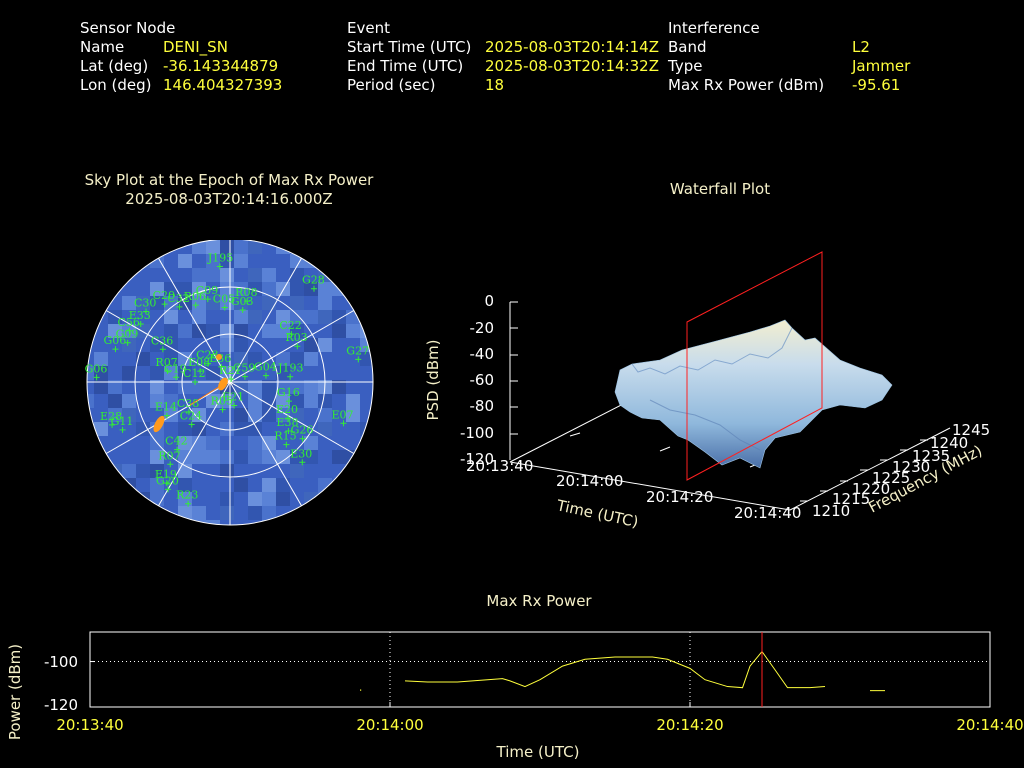  What do you see at coordinates (622, 671) in the screenshot?
I see `maxrx-series` at bounding box center [622, 671].